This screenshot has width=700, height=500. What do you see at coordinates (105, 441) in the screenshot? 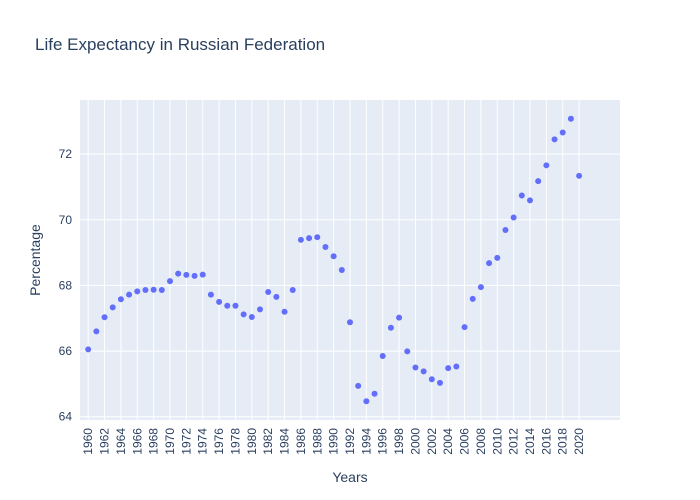
I see `x-tick-label: 1962` at bounding box center [105, 441].